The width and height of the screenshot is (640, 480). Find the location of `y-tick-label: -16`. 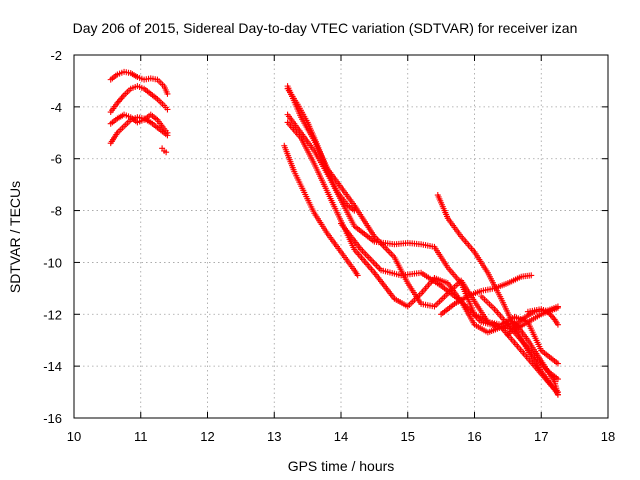

y-tick-label: -16 is located at coordinates (52, 418).